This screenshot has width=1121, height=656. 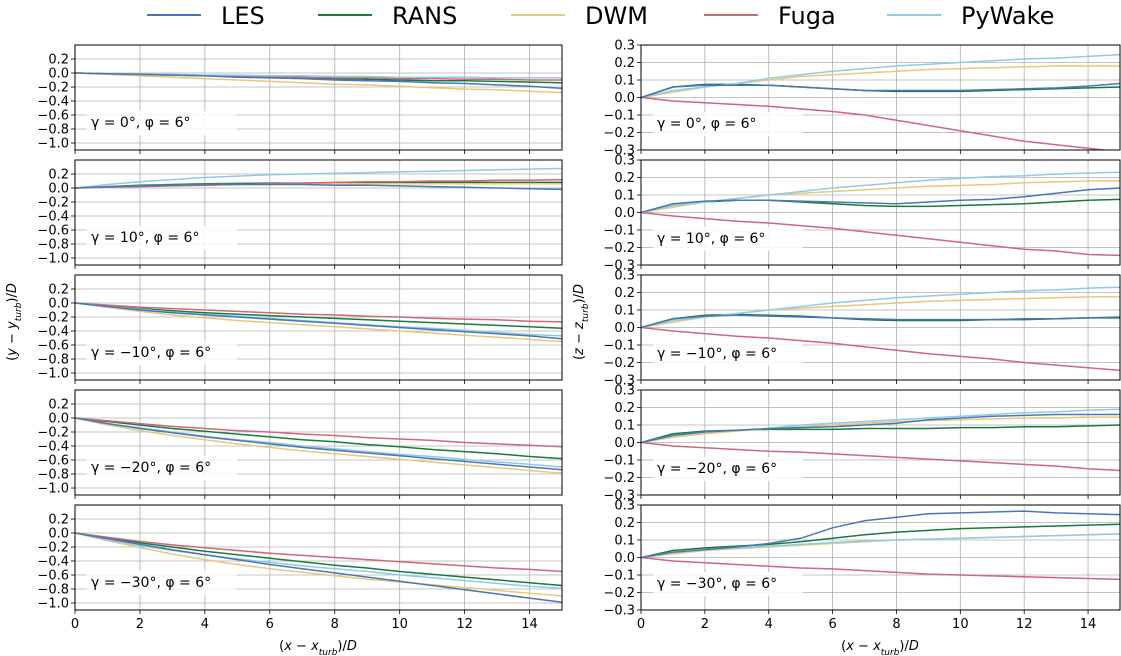 I want to click on legend-item-rans: RANS, so click(x=387, y=16).